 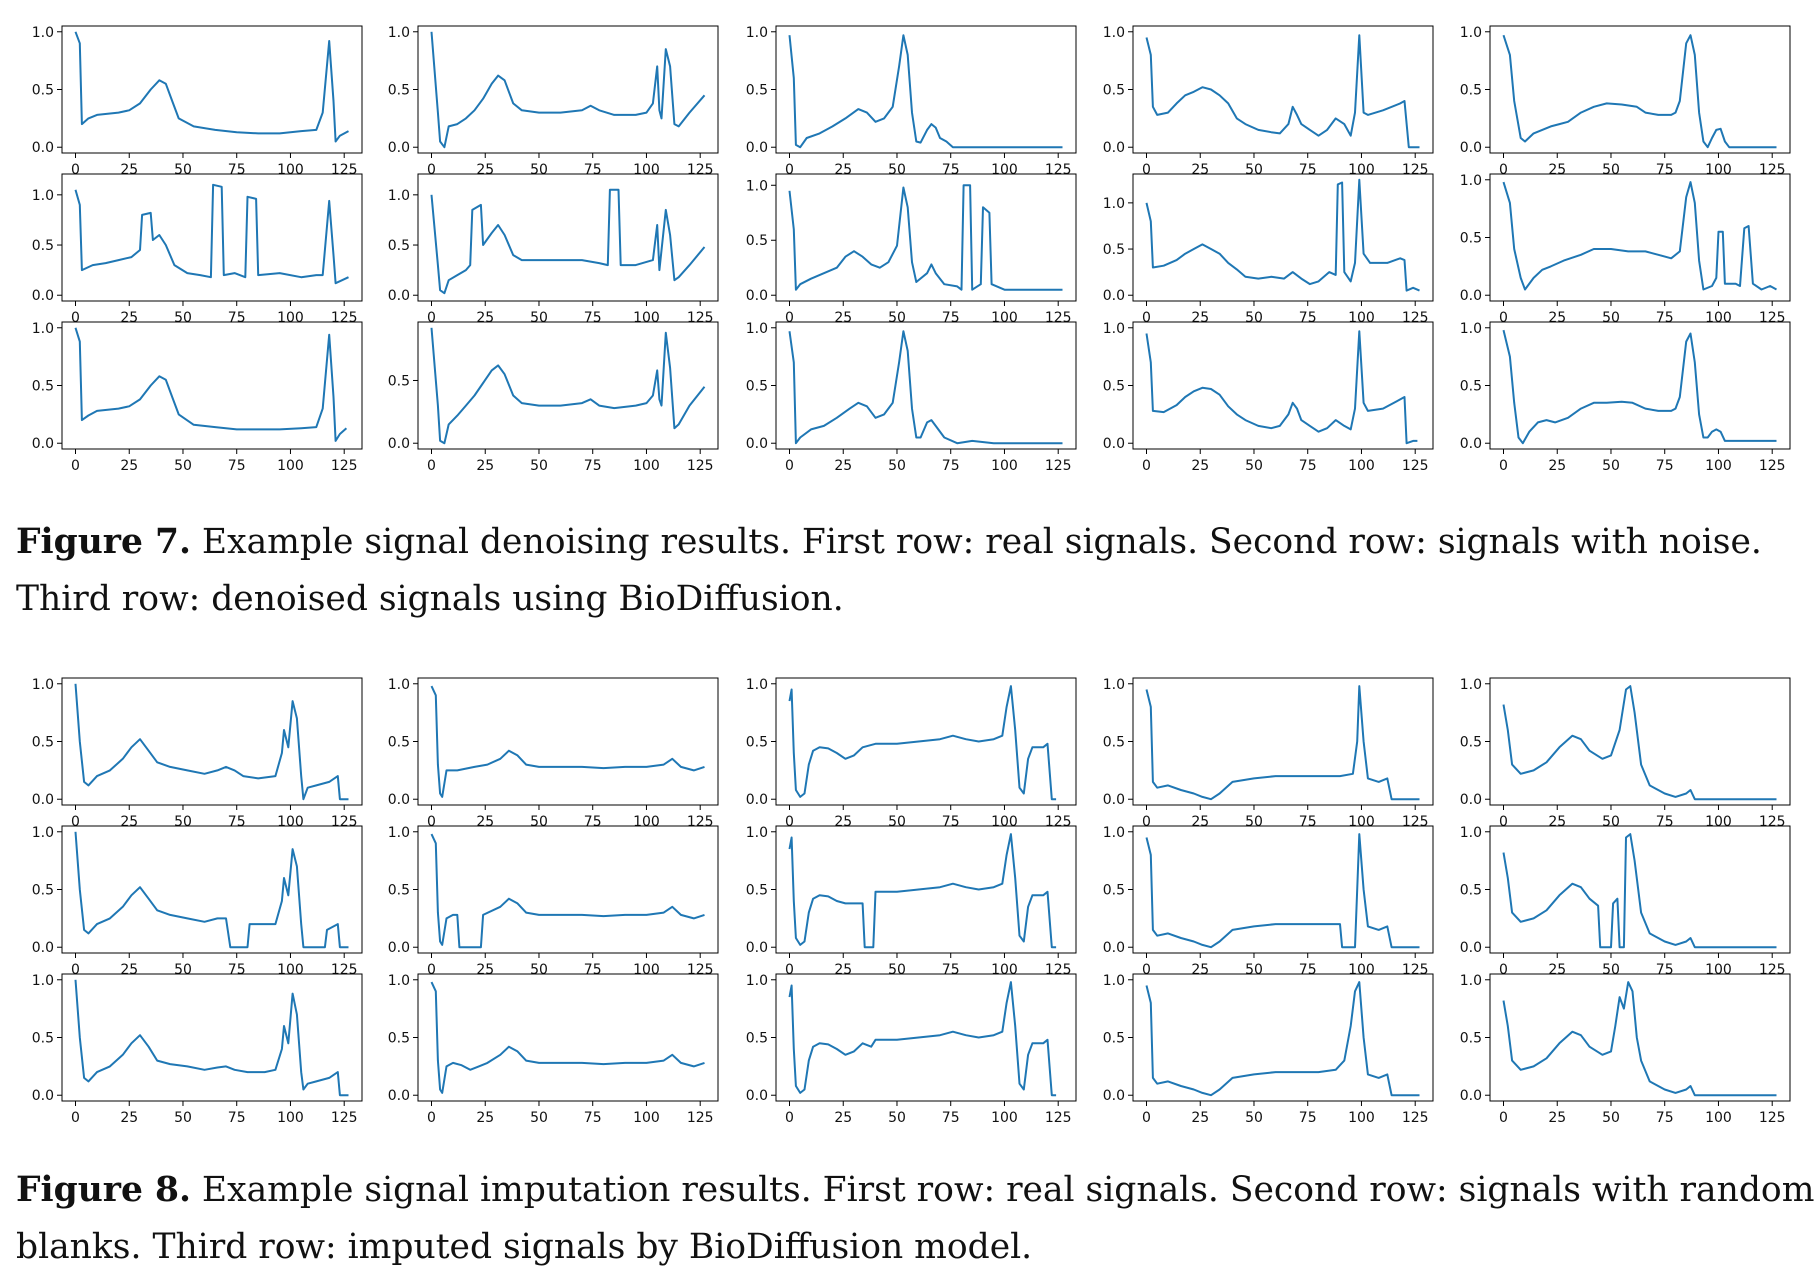 What do you see at coordinates (103, 1190) in the screenshot?
I see `figure-8-label: Figure 8.` at bounding box center [103, 1190].